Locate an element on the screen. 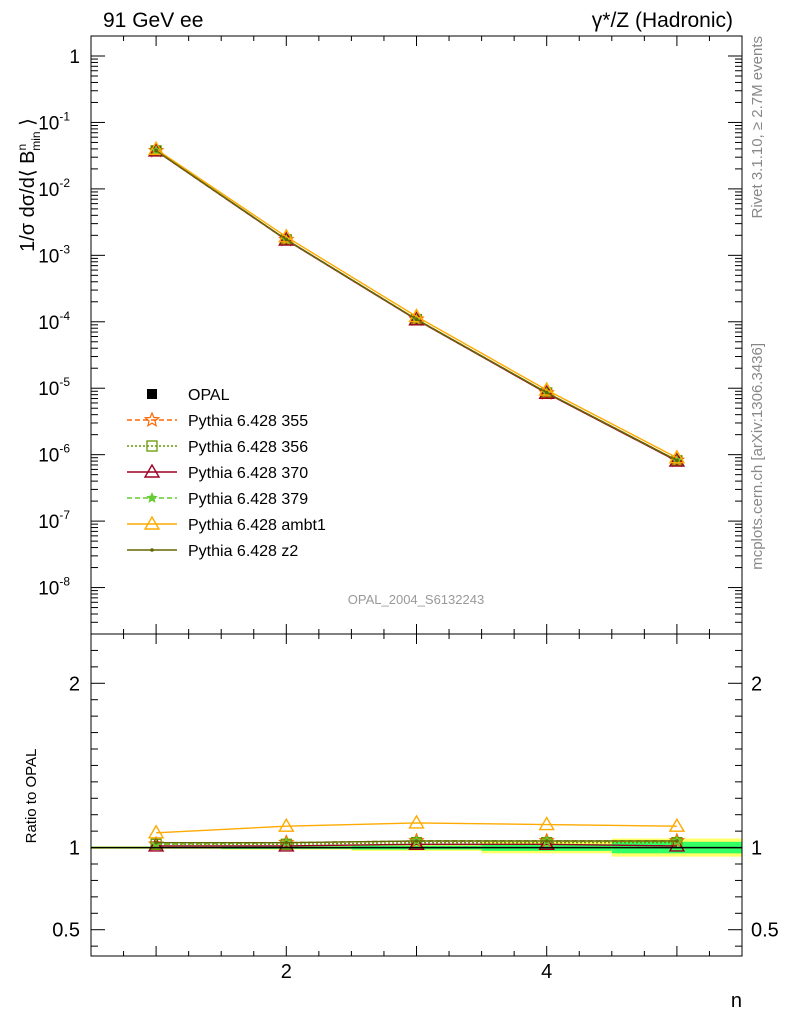  main-ylabel: 1/σ dσ/d⟨ Bnmin ⟩ is located at coordinates (29, 185).